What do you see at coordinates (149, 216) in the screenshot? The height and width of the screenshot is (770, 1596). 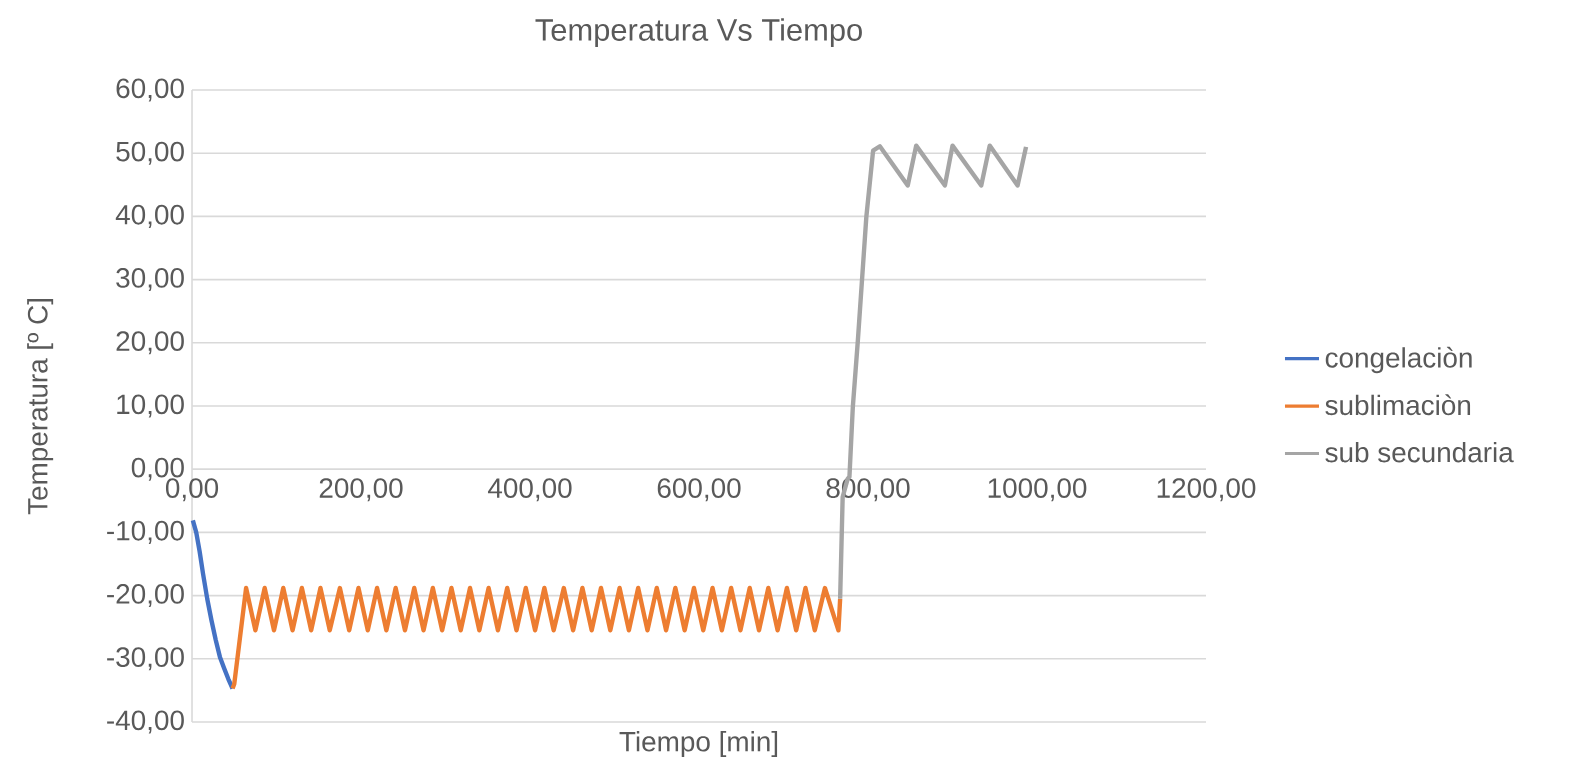 I see `y-tick-label: 40,00` at bounding box center [149, 216].